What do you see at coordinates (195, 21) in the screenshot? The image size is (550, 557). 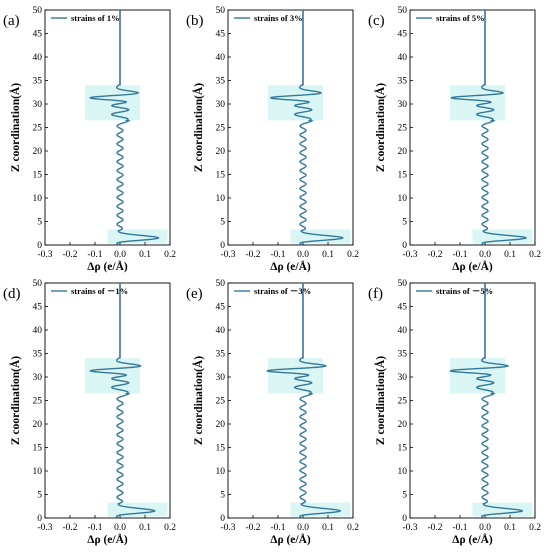 I see `panel-label: (b)` at bounding box center [195, 21].